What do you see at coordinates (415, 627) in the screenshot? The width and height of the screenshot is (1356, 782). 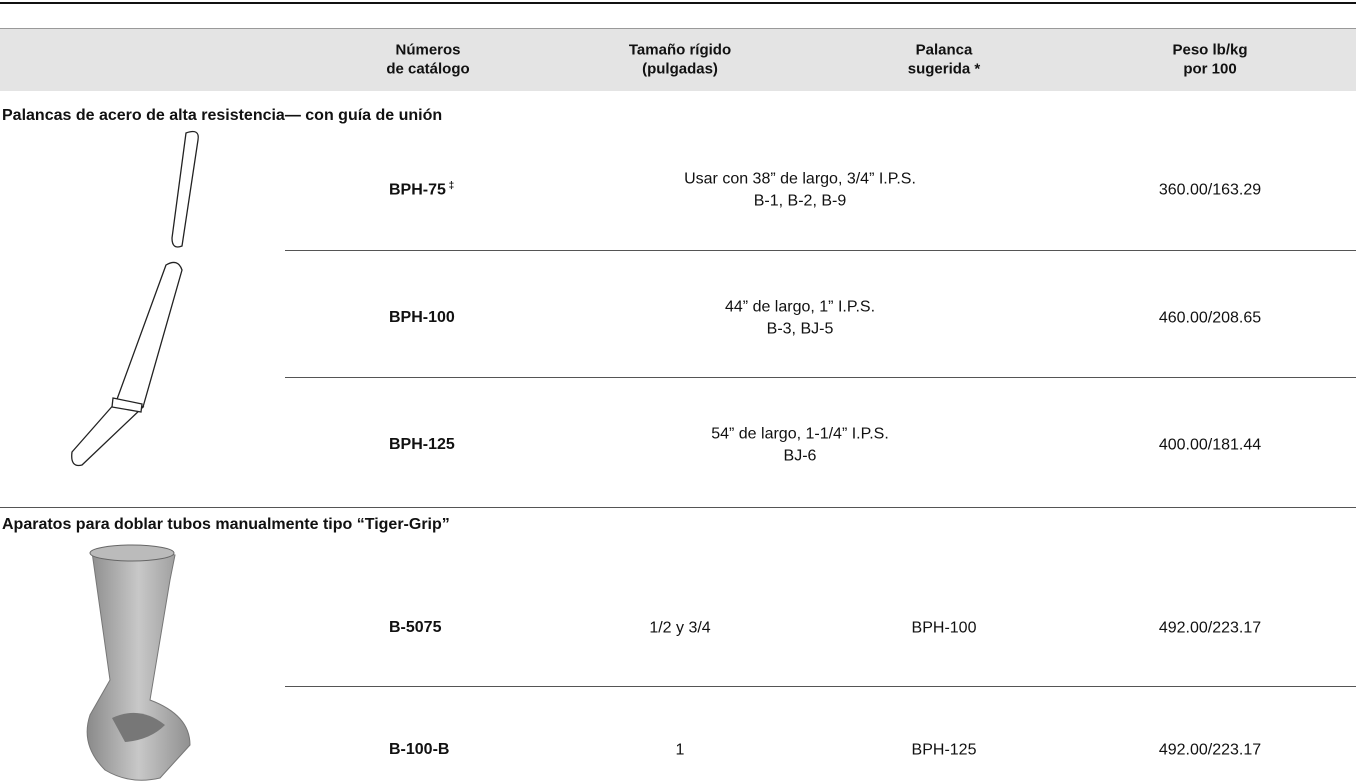 I see `catalog-number: B-5075` at bounding box center [415, 627].